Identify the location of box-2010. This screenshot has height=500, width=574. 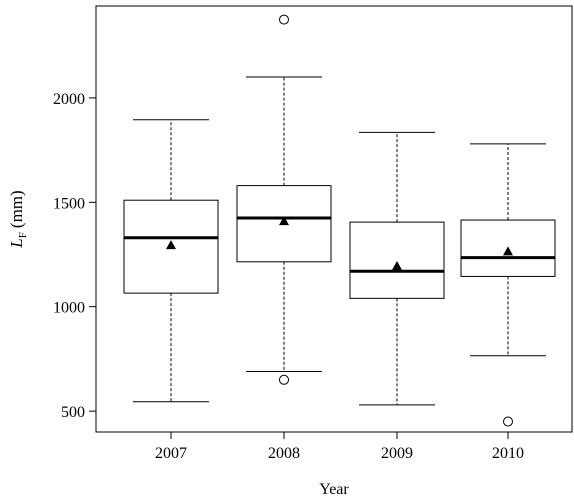
(508, 285).